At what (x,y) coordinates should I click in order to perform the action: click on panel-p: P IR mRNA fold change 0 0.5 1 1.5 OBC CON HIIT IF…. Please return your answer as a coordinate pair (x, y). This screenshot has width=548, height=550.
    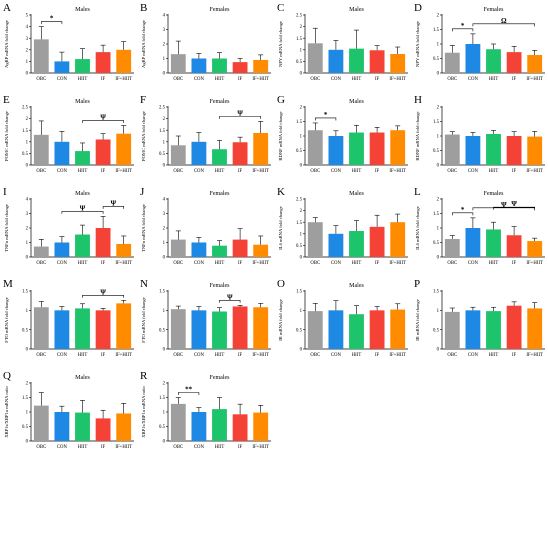
    Looking at the image, I should click on (479, 318).